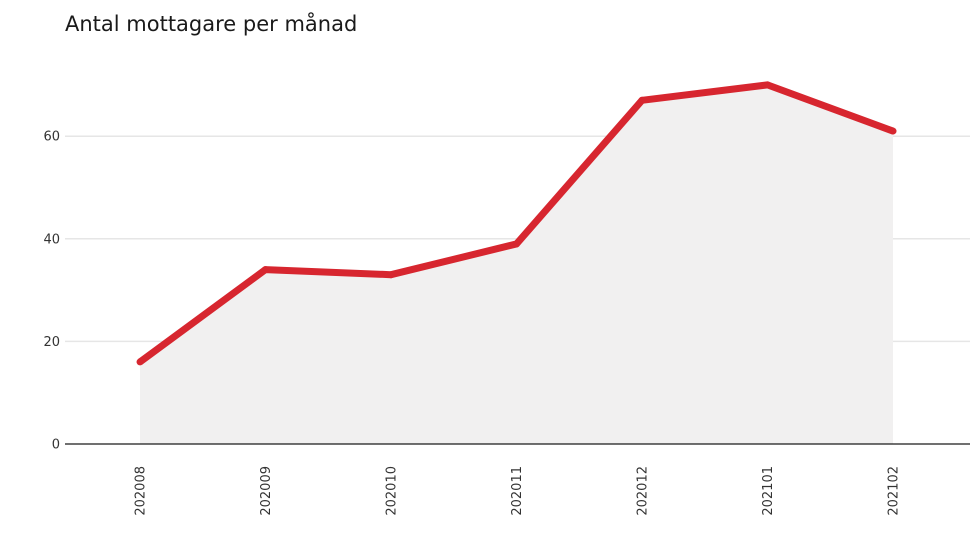 The width and height of the screenshot is (980, 551). What do you see at coordinates (51, 342) in the screenshot?
I see `y-tick-label: 20` at bounding box center [51, 342].